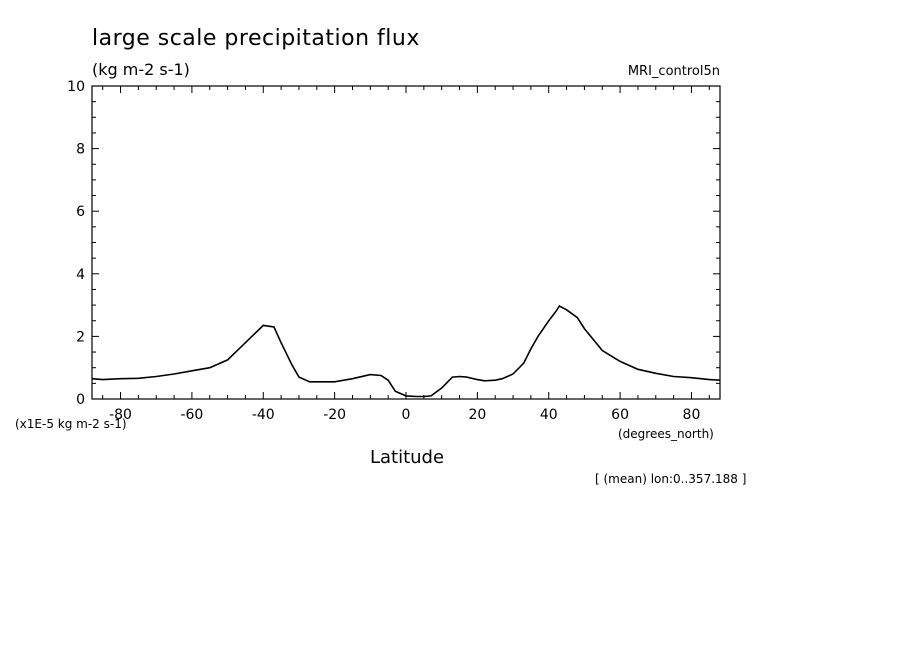  Describe the element at coordinates (334, 415) in the screenshot. I see `x-tick-label: -20` at that location.